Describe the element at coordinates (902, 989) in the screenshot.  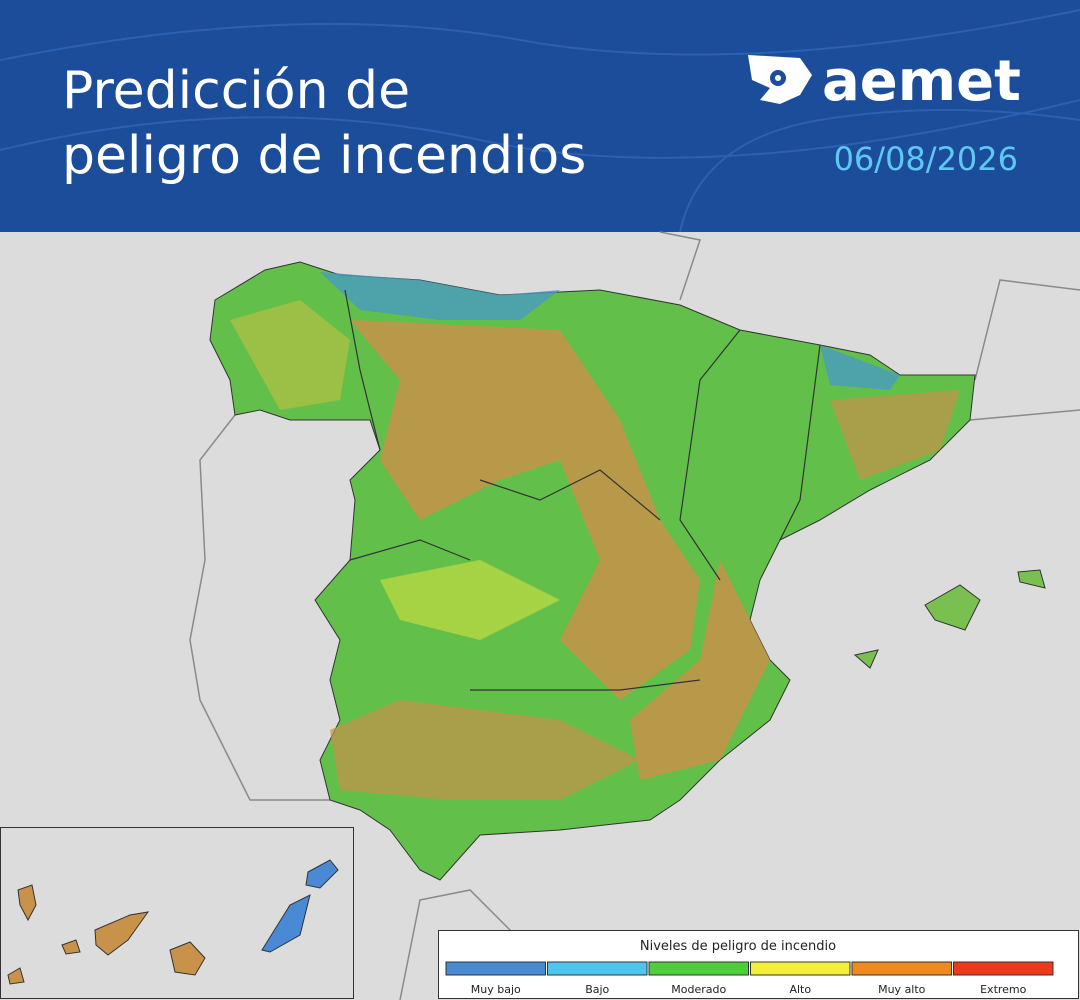
I see `legend-label: Muy alto` at that location.